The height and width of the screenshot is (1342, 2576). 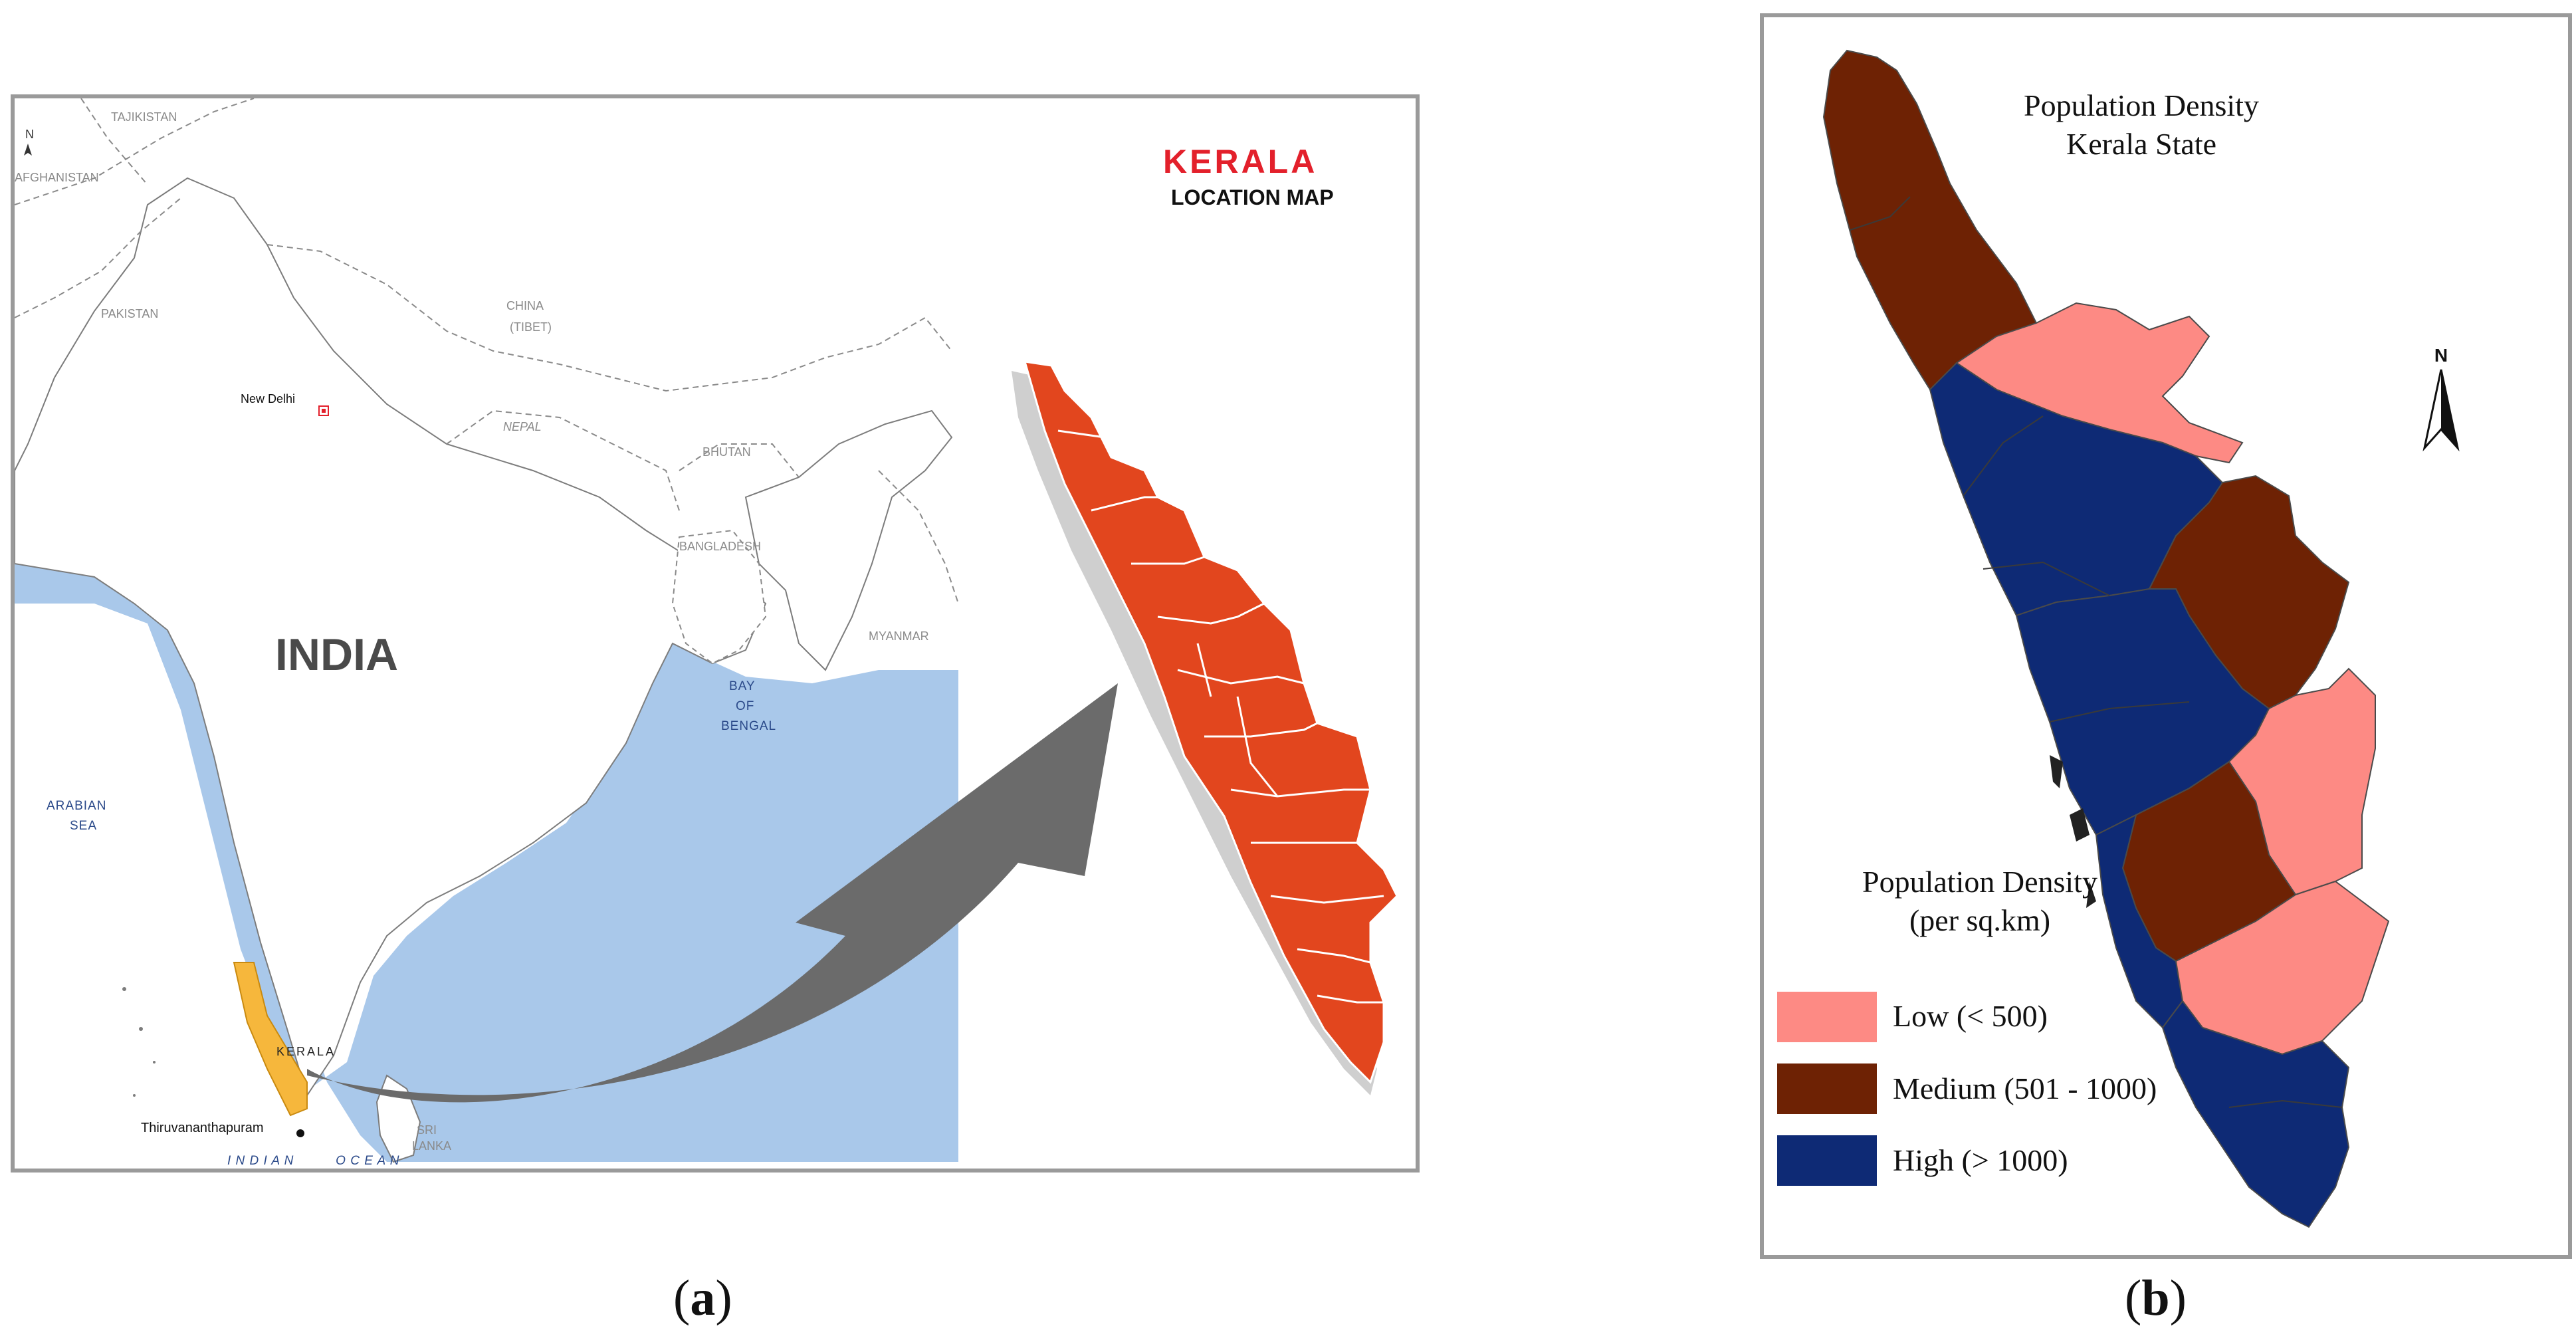 I want to click on label-thiruvananthapuram: Thiruvananthapuram, so click(x=202, y=1128).